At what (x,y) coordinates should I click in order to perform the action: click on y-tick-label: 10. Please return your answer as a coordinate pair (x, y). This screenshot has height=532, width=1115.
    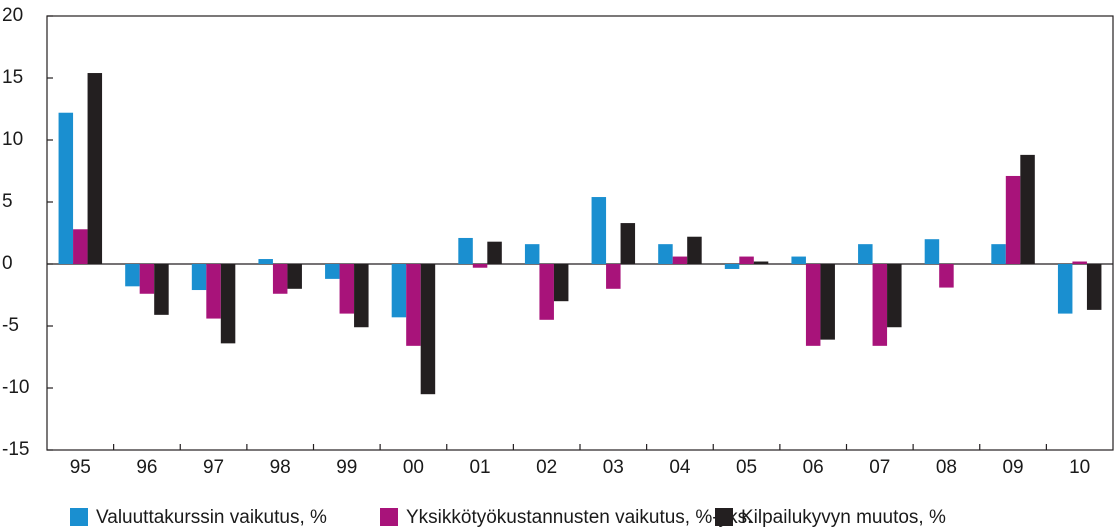
    Looking at the image, I should click on (12, 139).